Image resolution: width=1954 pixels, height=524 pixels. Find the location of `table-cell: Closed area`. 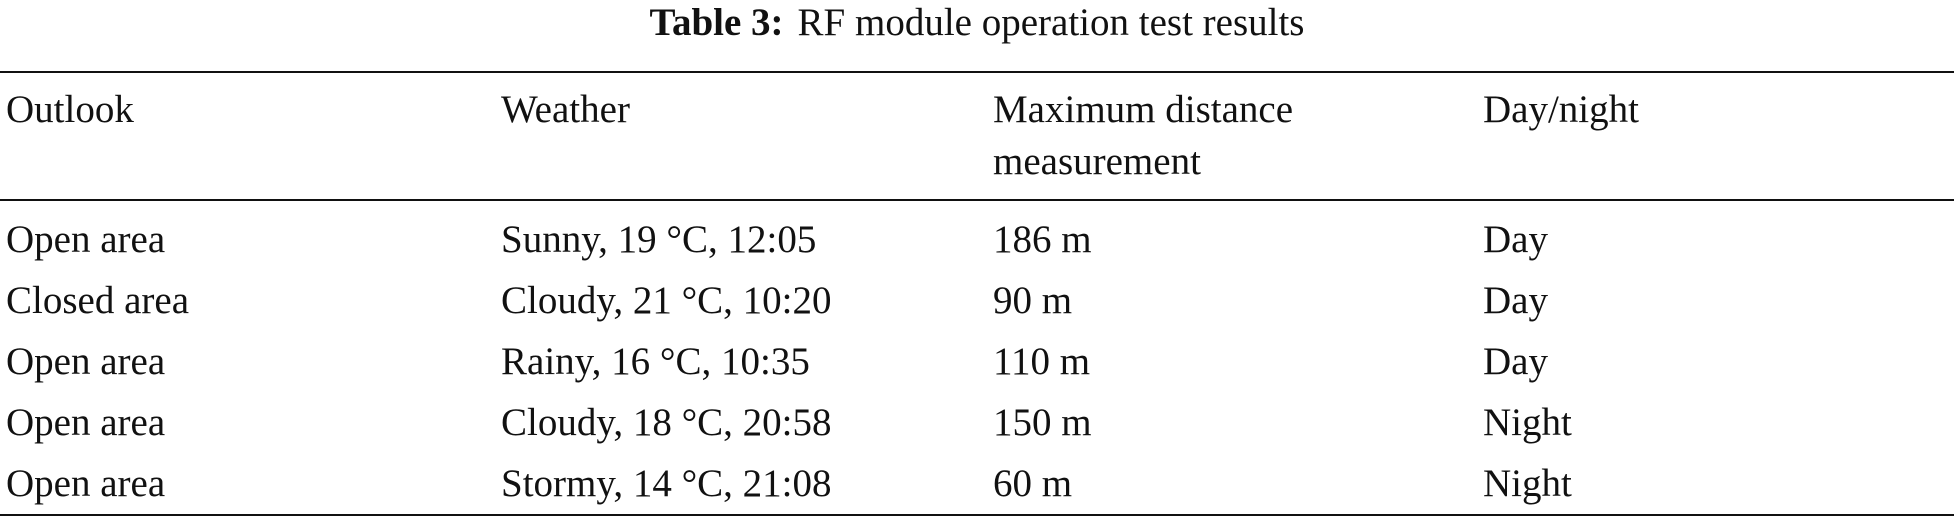

table-cell: Closed area is located at coordinates (98, 300).